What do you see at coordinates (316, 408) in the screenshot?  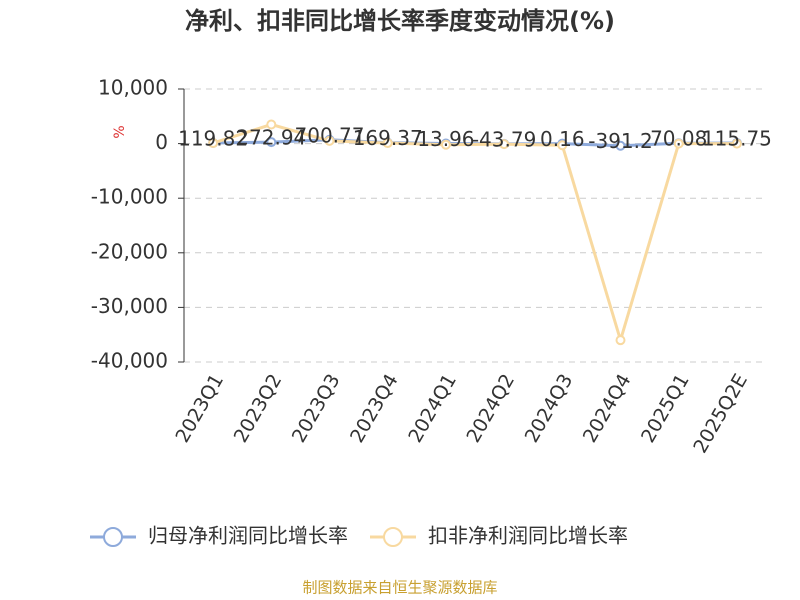 I see `x-tick-label: 2023Q3` at bounding box center [316, 408].